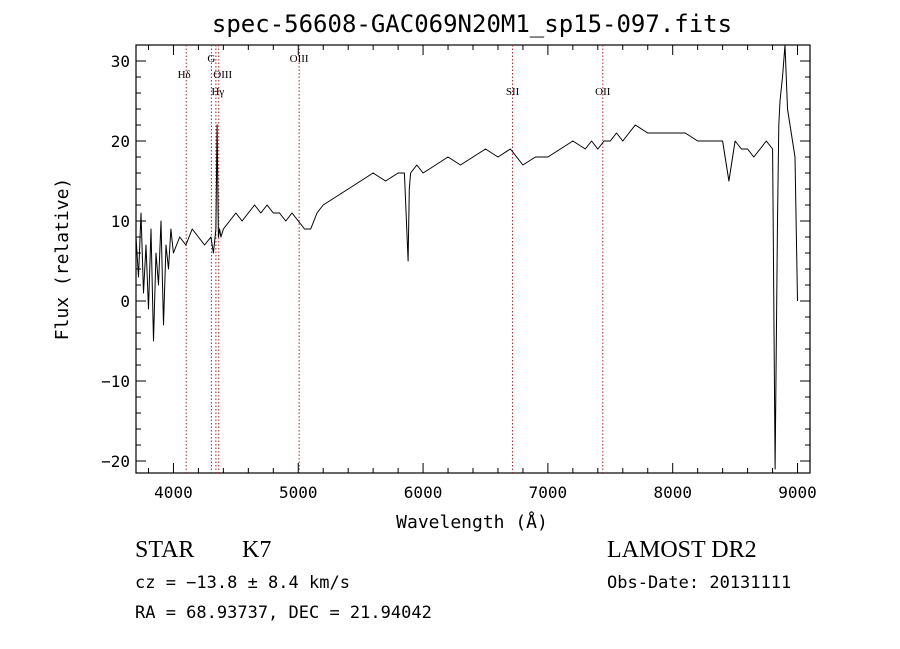  What do you see at coordinates (513, 92) in the screenshot?
I see `line-marker-label: SII` at bounding box center [513, 92].